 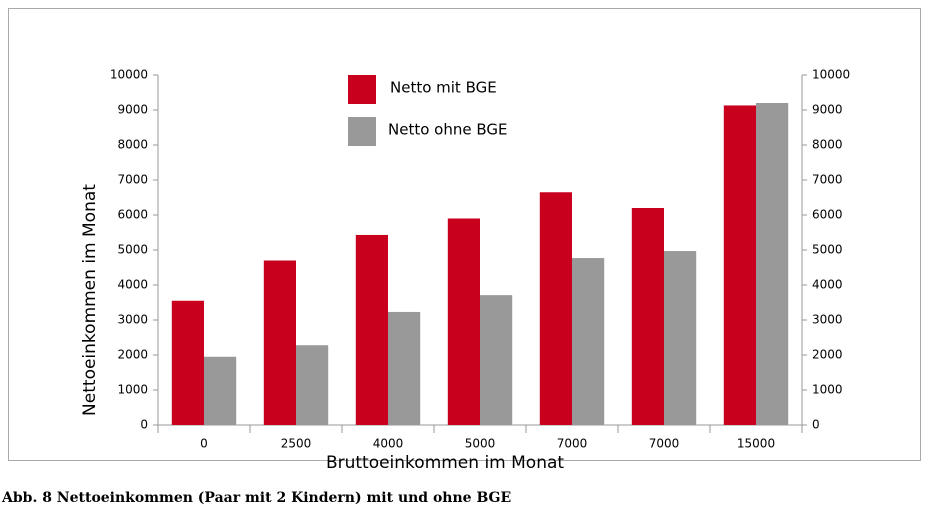 I want to click on y2-tick-label: 10000, so click(x=831, y=75).